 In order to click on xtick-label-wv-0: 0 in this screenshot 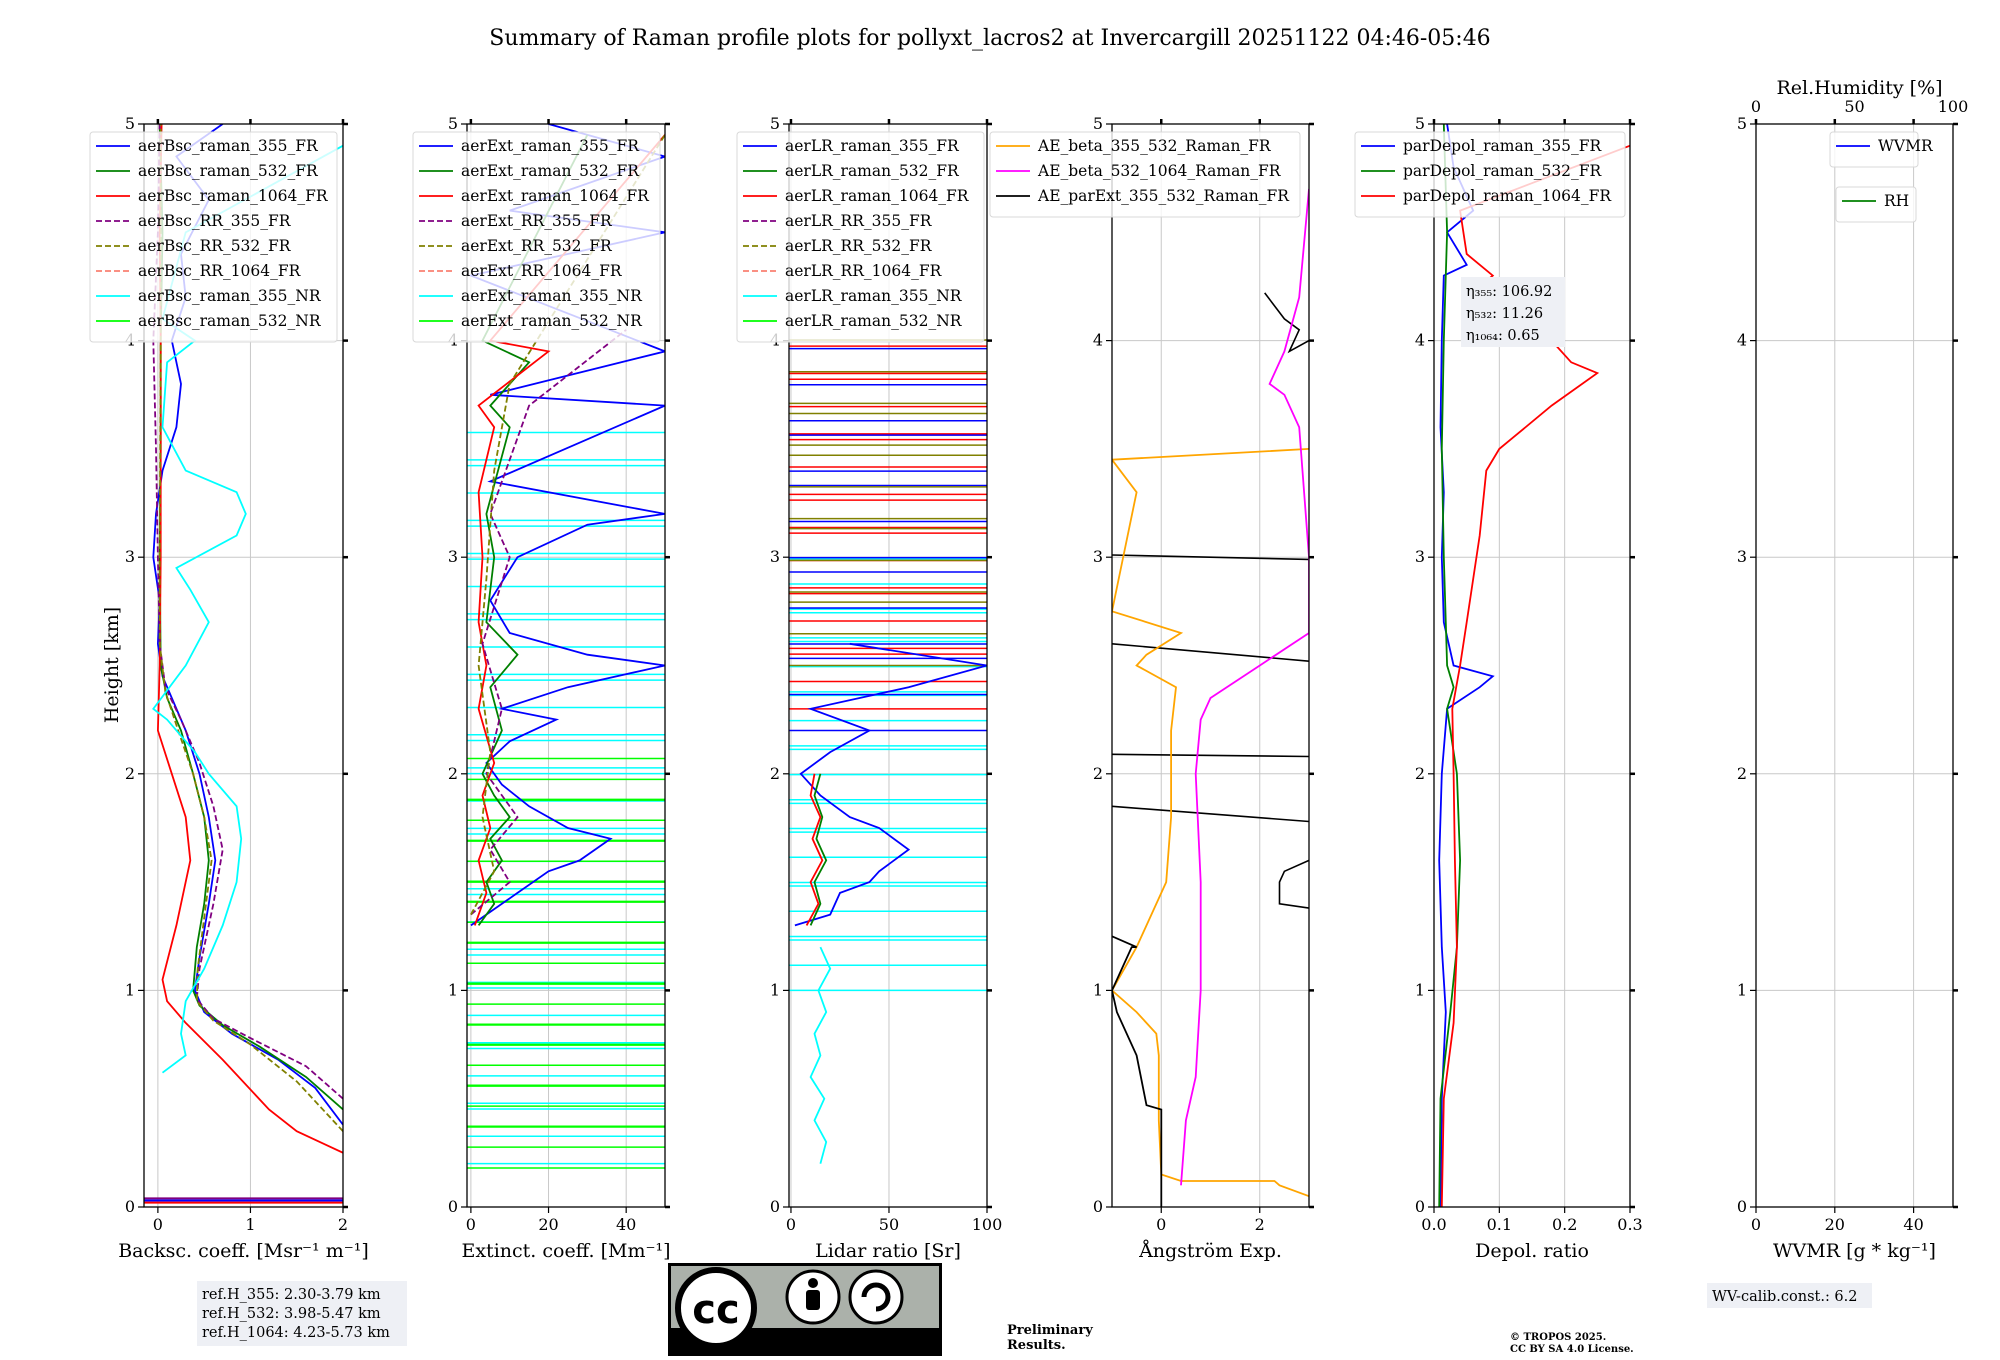, I will do `click(1756, 1224)`.